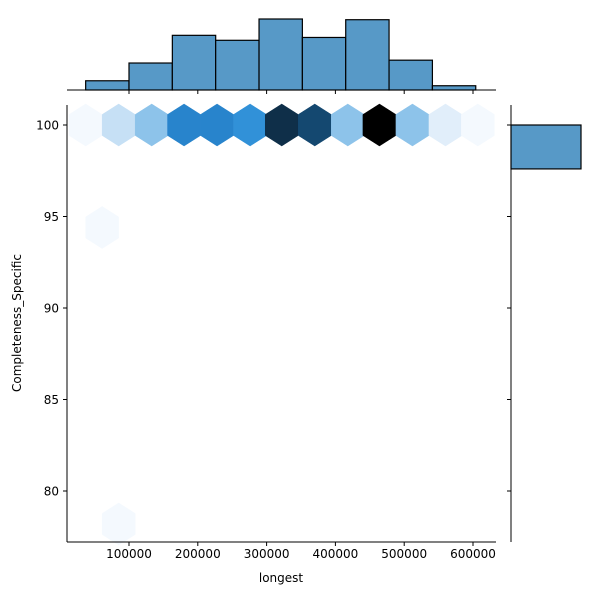  Describe the element at coordinates (51, 492) in the screenshot. I see `y-tick-label: 80` at that location.